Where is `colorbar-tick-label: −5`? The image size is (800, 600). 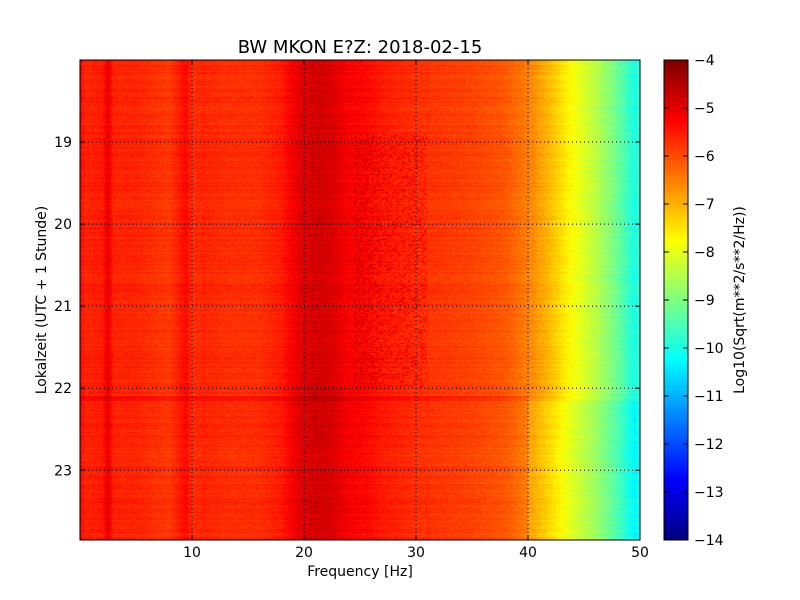
colorbar-tick-label: −5 is located at coordinates (704, 109).